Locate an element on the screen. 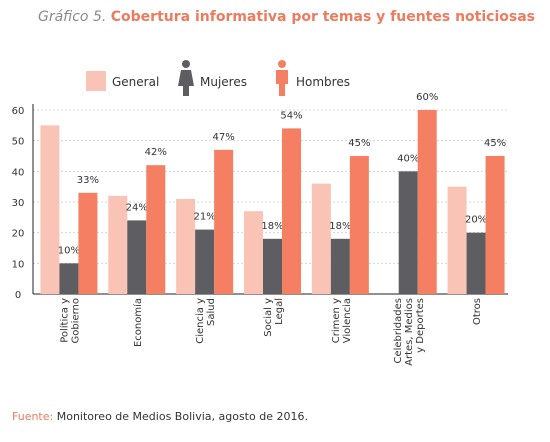 The image size is (550, 442). data-label-6-2: 45% is located at coordinates (495, 143).